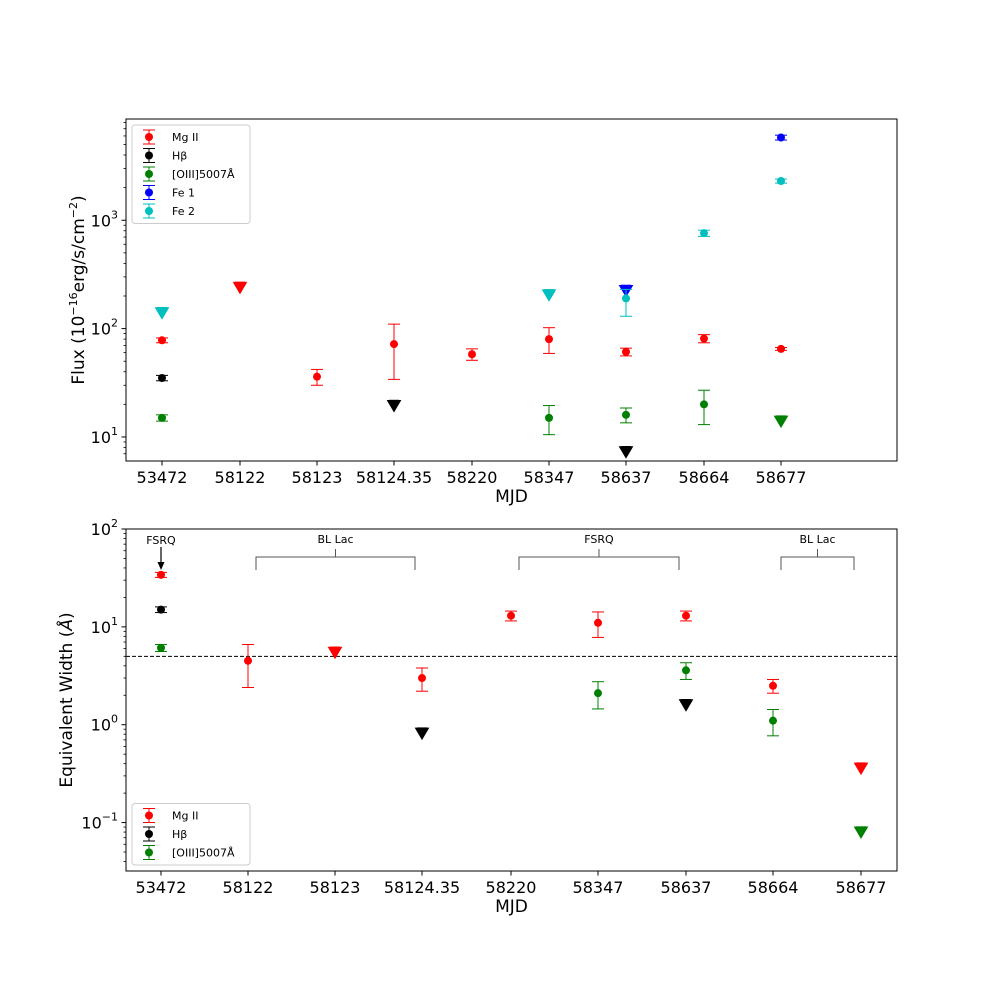 The image size is (997, 997). What do you see at coordinates (99, 822) in the screenshot?
I see `y-tick-label: 10⁻¹` at bounding box center [99, 822].